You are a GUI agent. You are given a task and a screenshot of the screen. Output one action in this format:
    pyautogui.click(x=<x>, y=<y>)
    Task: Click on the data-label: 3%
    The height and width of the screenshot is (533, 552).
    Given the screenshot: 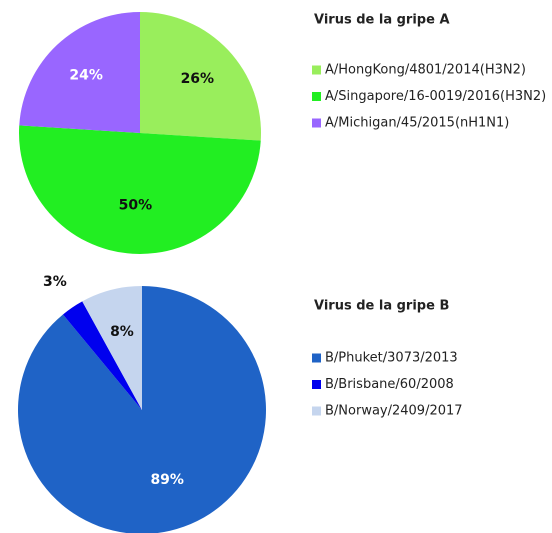 What is the action you would take?
    pyautogui.click(x=55, y=282)
    